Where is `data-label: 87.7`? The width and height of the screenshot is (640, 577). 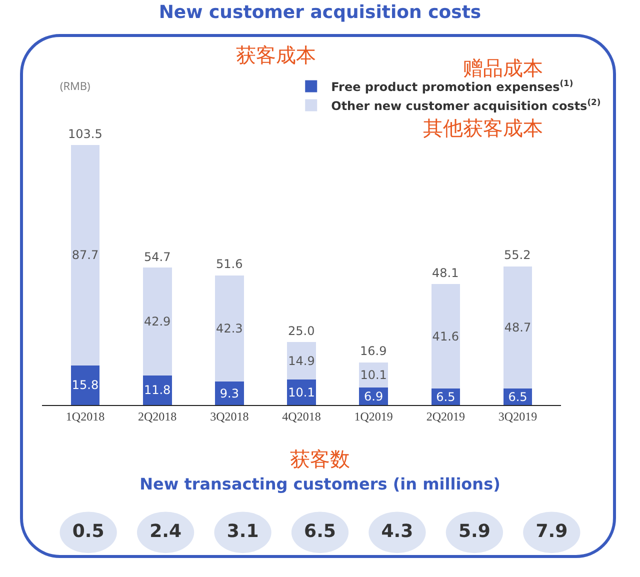
data-label: 87.7 is located at coordinates (85, 255).